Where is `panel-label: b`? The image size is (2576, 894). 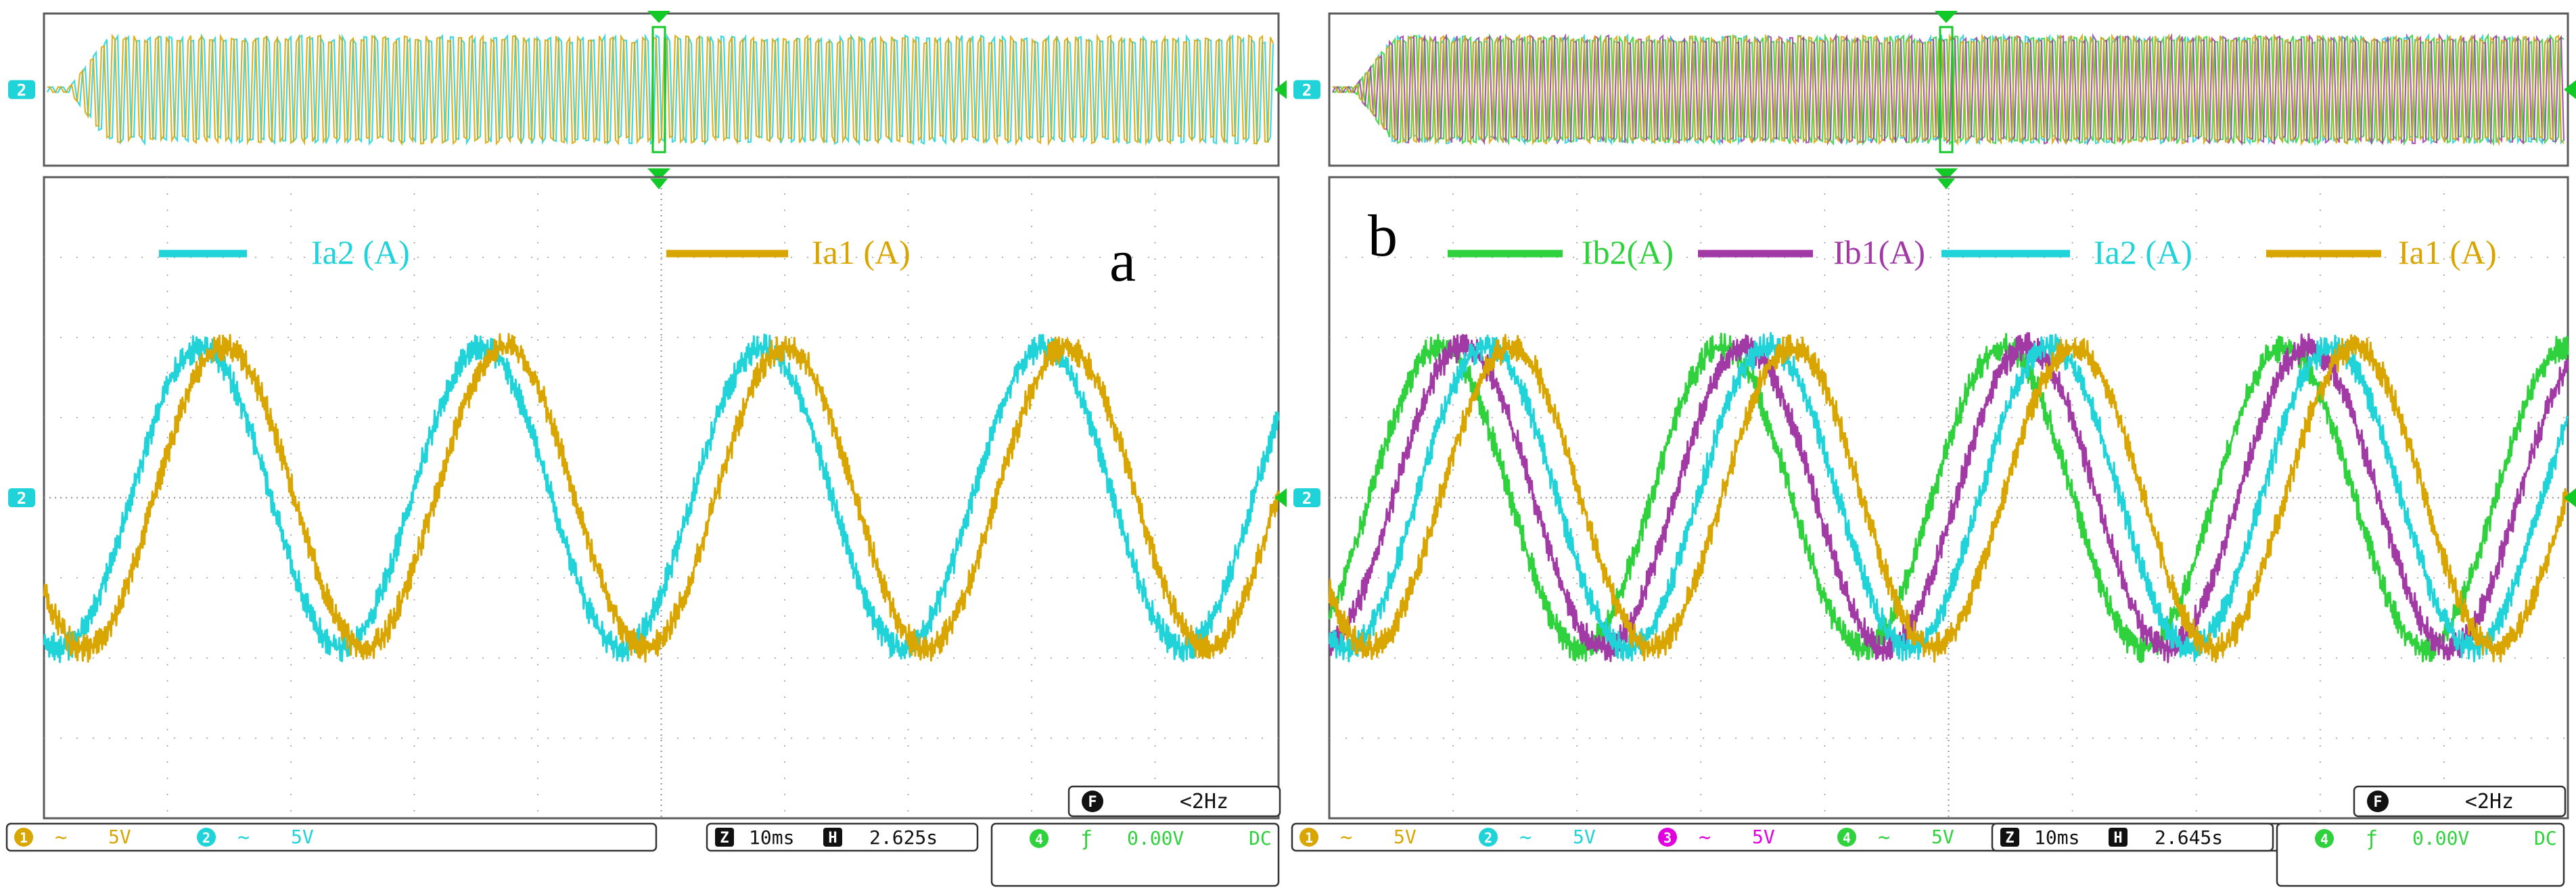
panel-label: b is located at coordinates (1383, 236).